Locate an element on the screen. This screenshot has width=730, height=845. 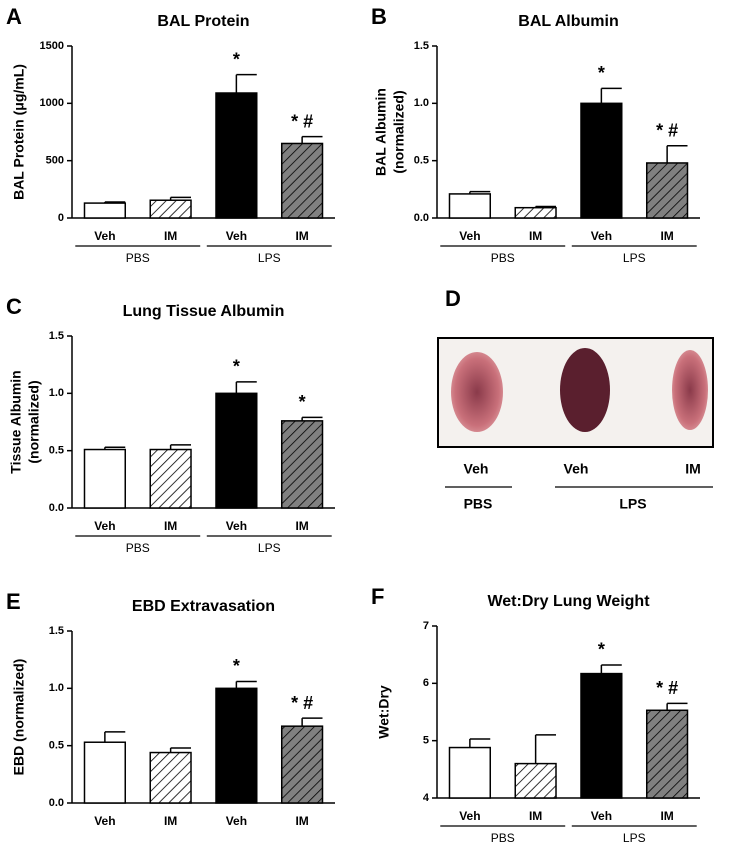
y-tick-label: 7 is located at coordinates (426, 626).